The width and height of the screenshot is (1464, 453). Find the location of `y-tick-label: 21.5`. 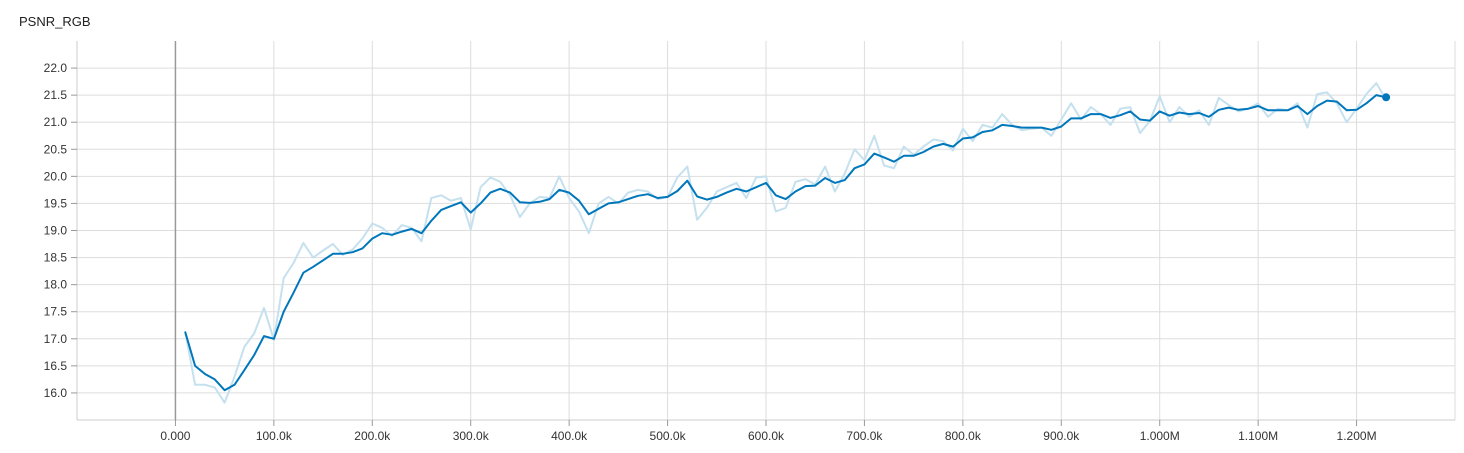

y-tick-label: 21.5 is located at coordinates (56, 95).